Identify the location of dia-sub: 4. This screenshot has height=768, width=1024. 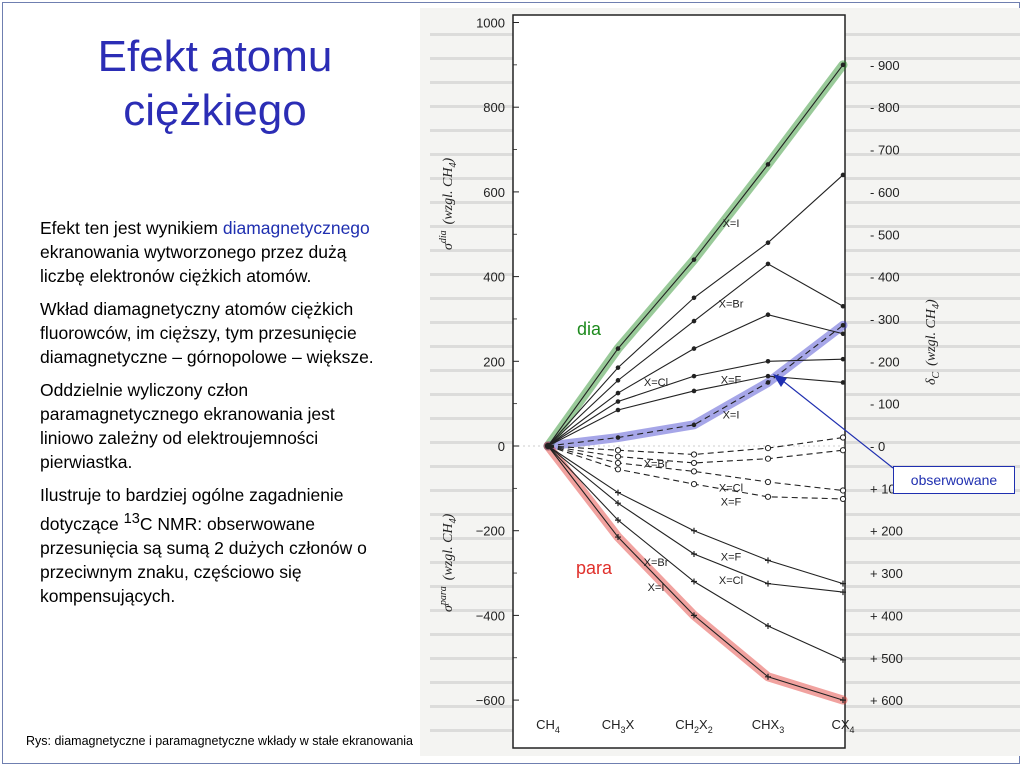
(453, 165).